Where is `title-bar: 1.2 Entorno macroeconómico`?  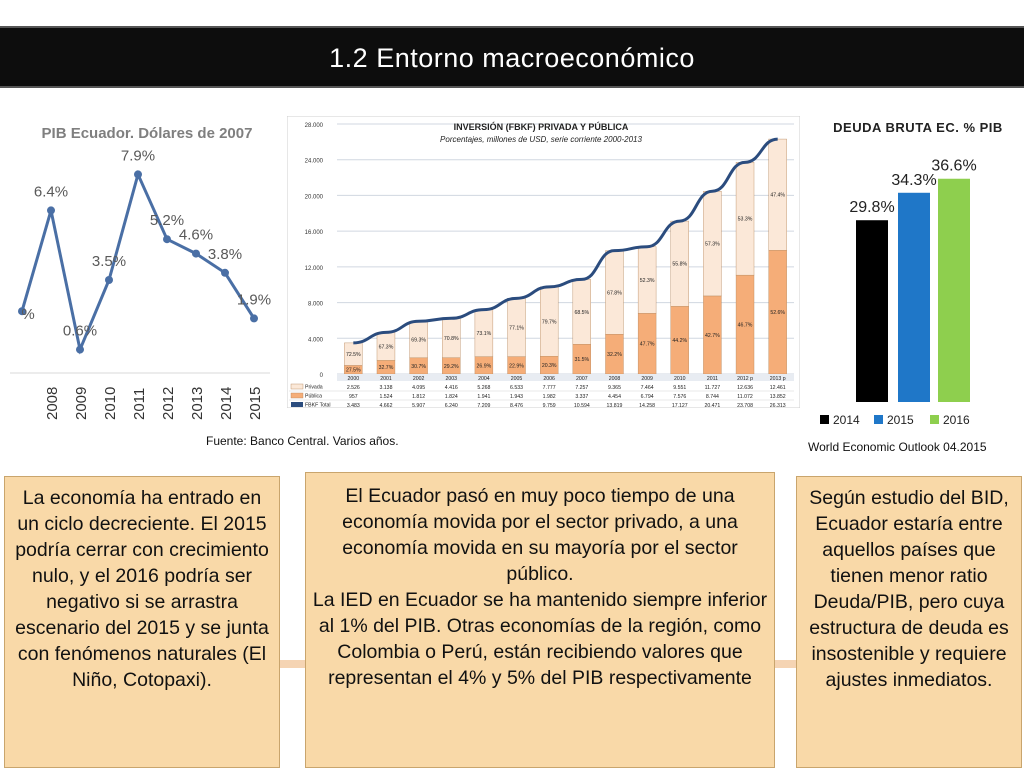 title-bar: 1.2 Entorno macroeconómico is located at coordinates (512, 57).